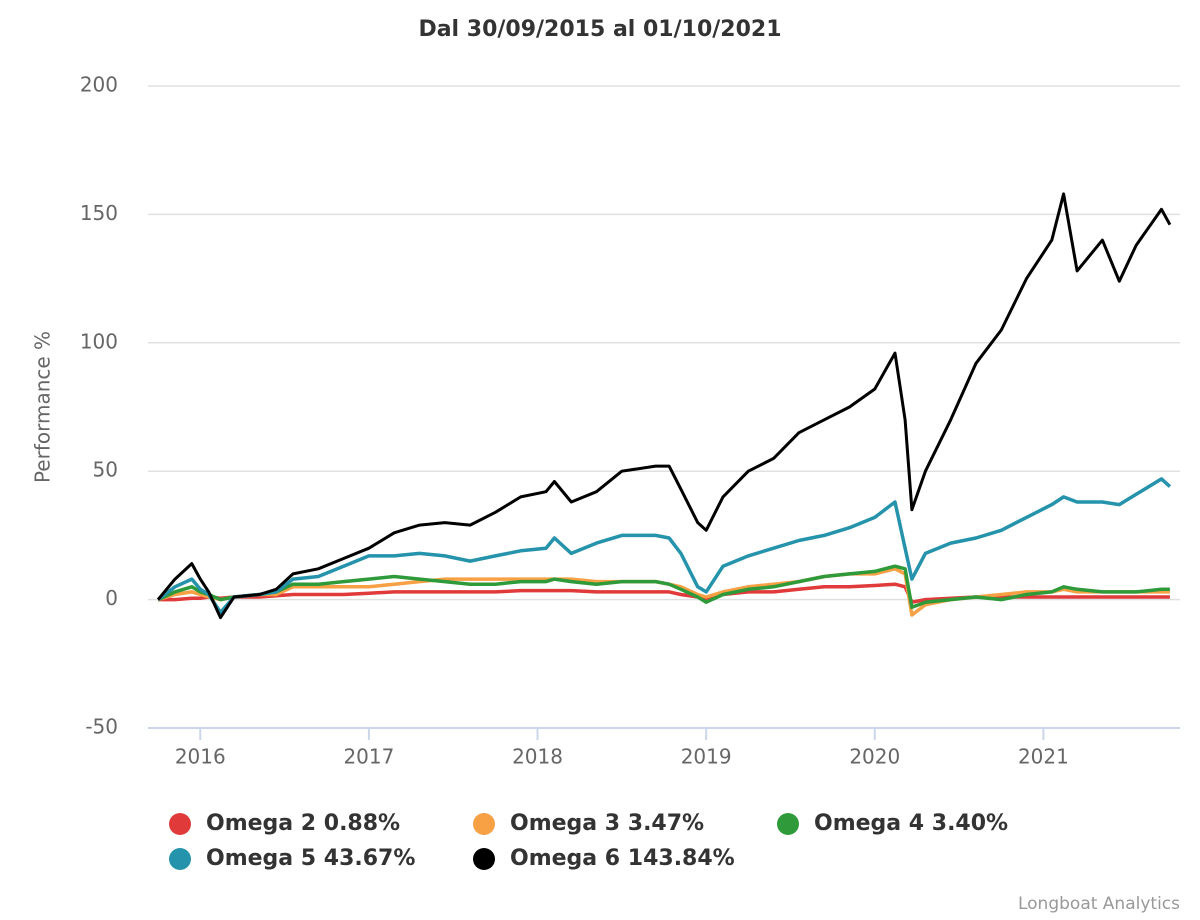  Describe the element at coordinates (99, 213) in the screenshot. I see `y-tick-label: 150` at that location.